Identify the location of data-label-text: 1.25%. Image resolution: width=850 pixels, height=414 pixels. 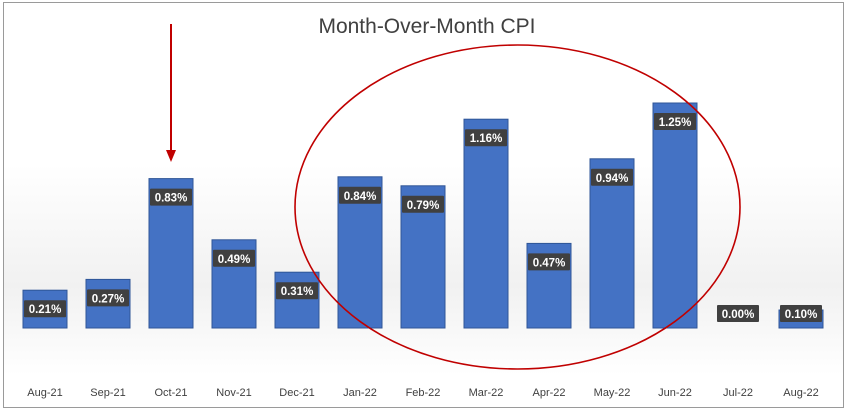
(675, 123).